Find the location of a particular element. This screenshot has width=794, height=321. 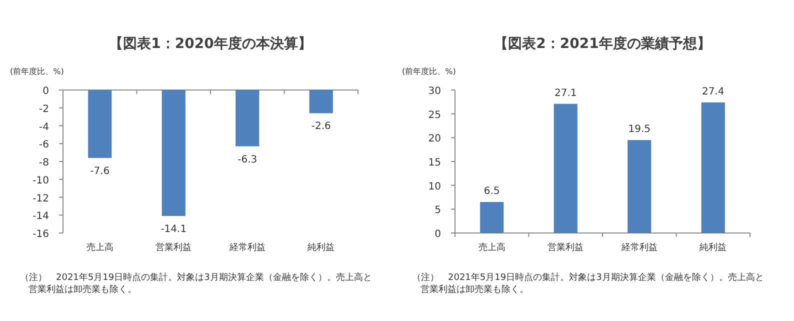

y-tick-label: -10 is located at coordinates (40, 180).